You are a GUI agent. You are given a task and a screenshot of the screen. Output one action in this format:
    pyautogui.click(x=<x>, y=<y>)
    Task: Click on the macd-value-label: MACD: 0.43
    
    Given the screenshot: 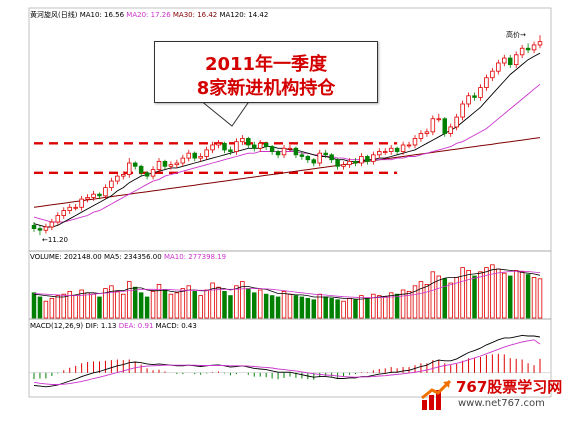 What is the action you would take?
    pyautogui.click(x=176, y=326)
    